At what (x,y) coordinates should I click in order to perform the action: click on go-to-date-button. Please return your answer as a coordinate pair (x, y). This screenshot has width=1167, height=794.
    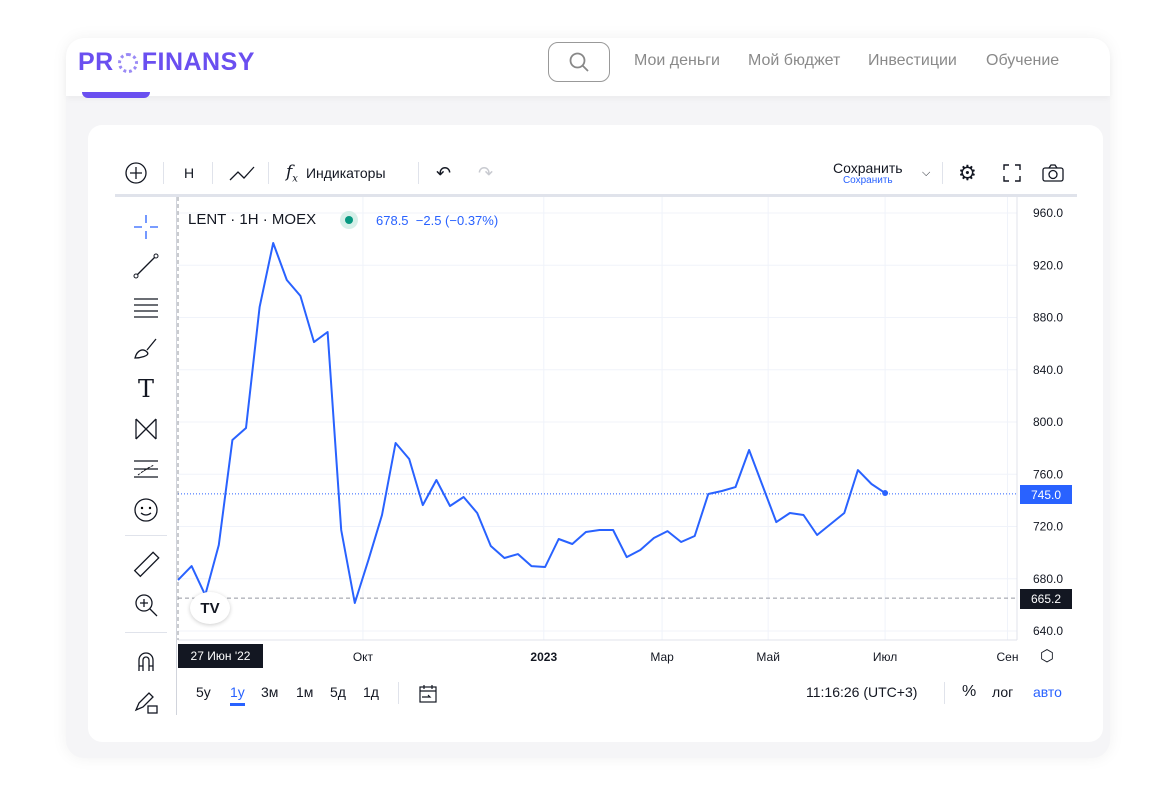
    Looking at the image, I should click on (428, 695).